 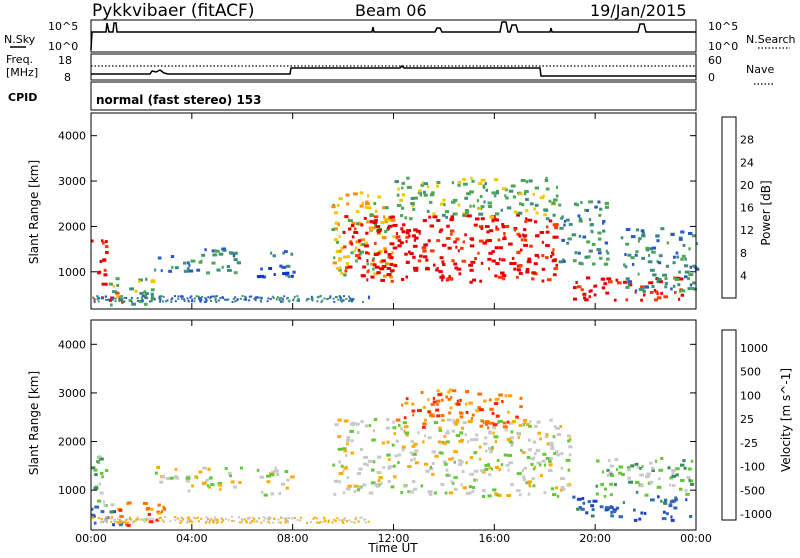 I want to click on colorbar-tick-label: 100, so click(x=750, y=395).